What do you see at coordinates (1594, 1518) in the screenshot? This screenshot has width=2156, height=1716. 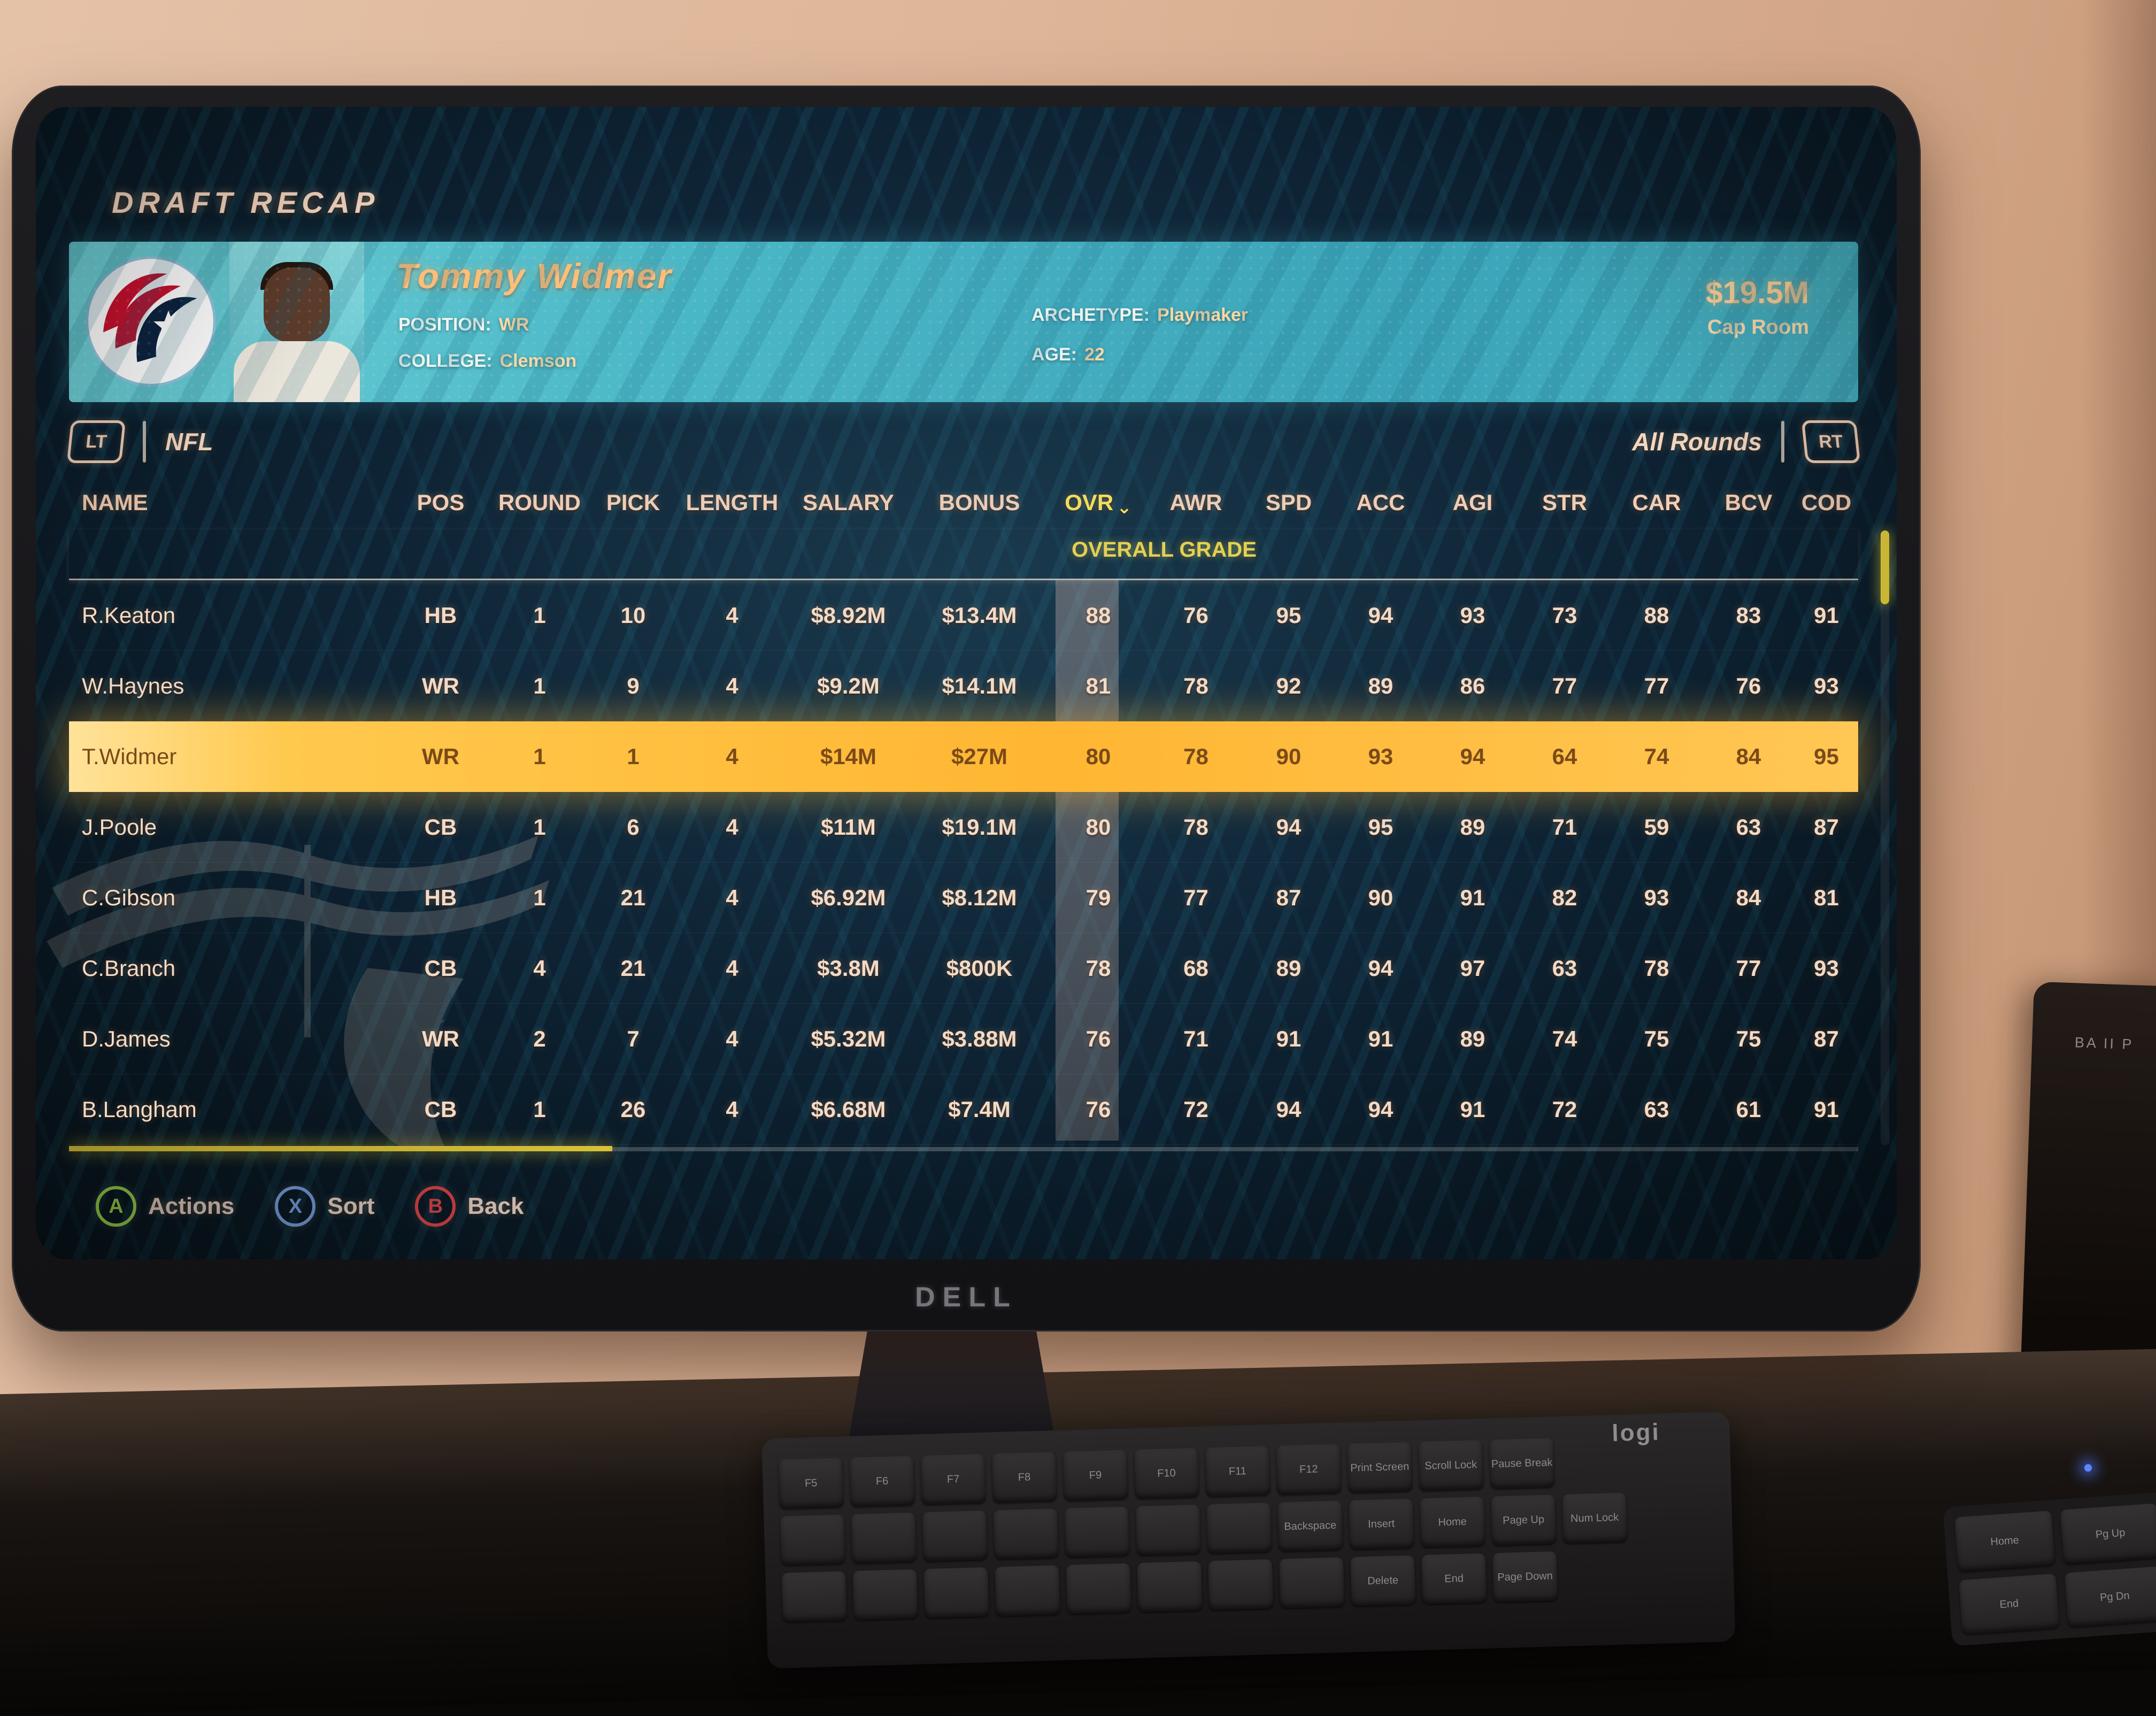 I see `key-num-lock: Num Lock` at bounding box center [1594, 1518].